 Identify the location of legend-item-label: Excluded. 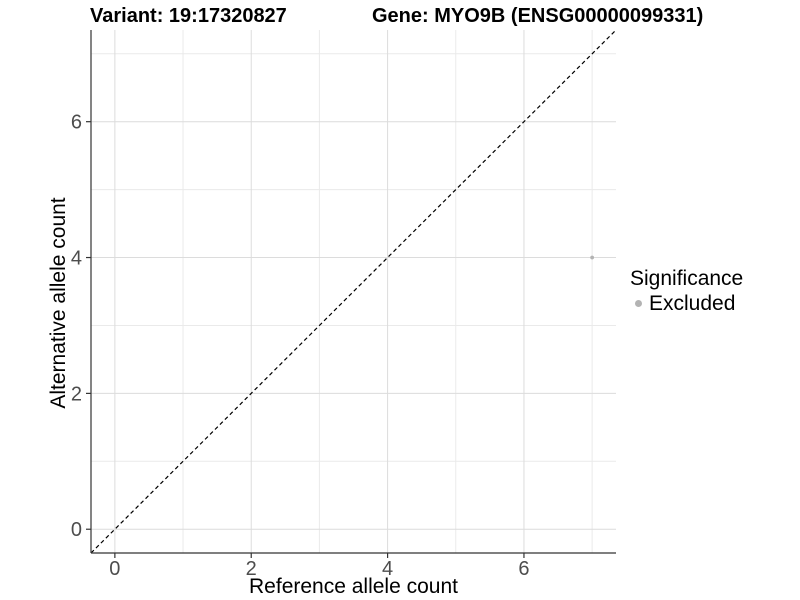
(692, 303).